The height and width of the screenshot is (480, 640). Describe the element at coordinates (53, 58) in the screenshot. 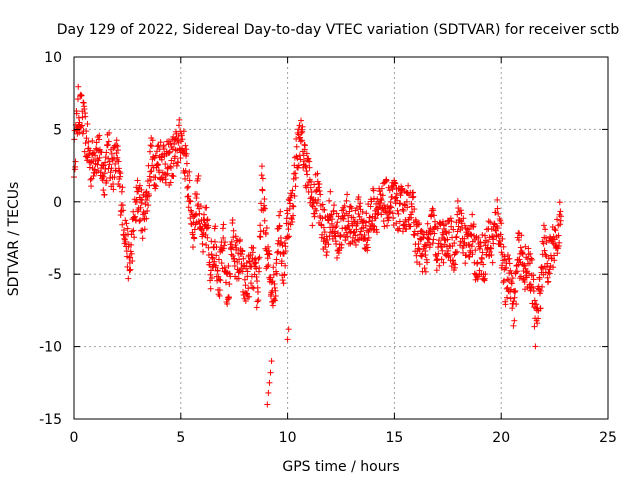

I see `y-tick-label: 10` at that location.